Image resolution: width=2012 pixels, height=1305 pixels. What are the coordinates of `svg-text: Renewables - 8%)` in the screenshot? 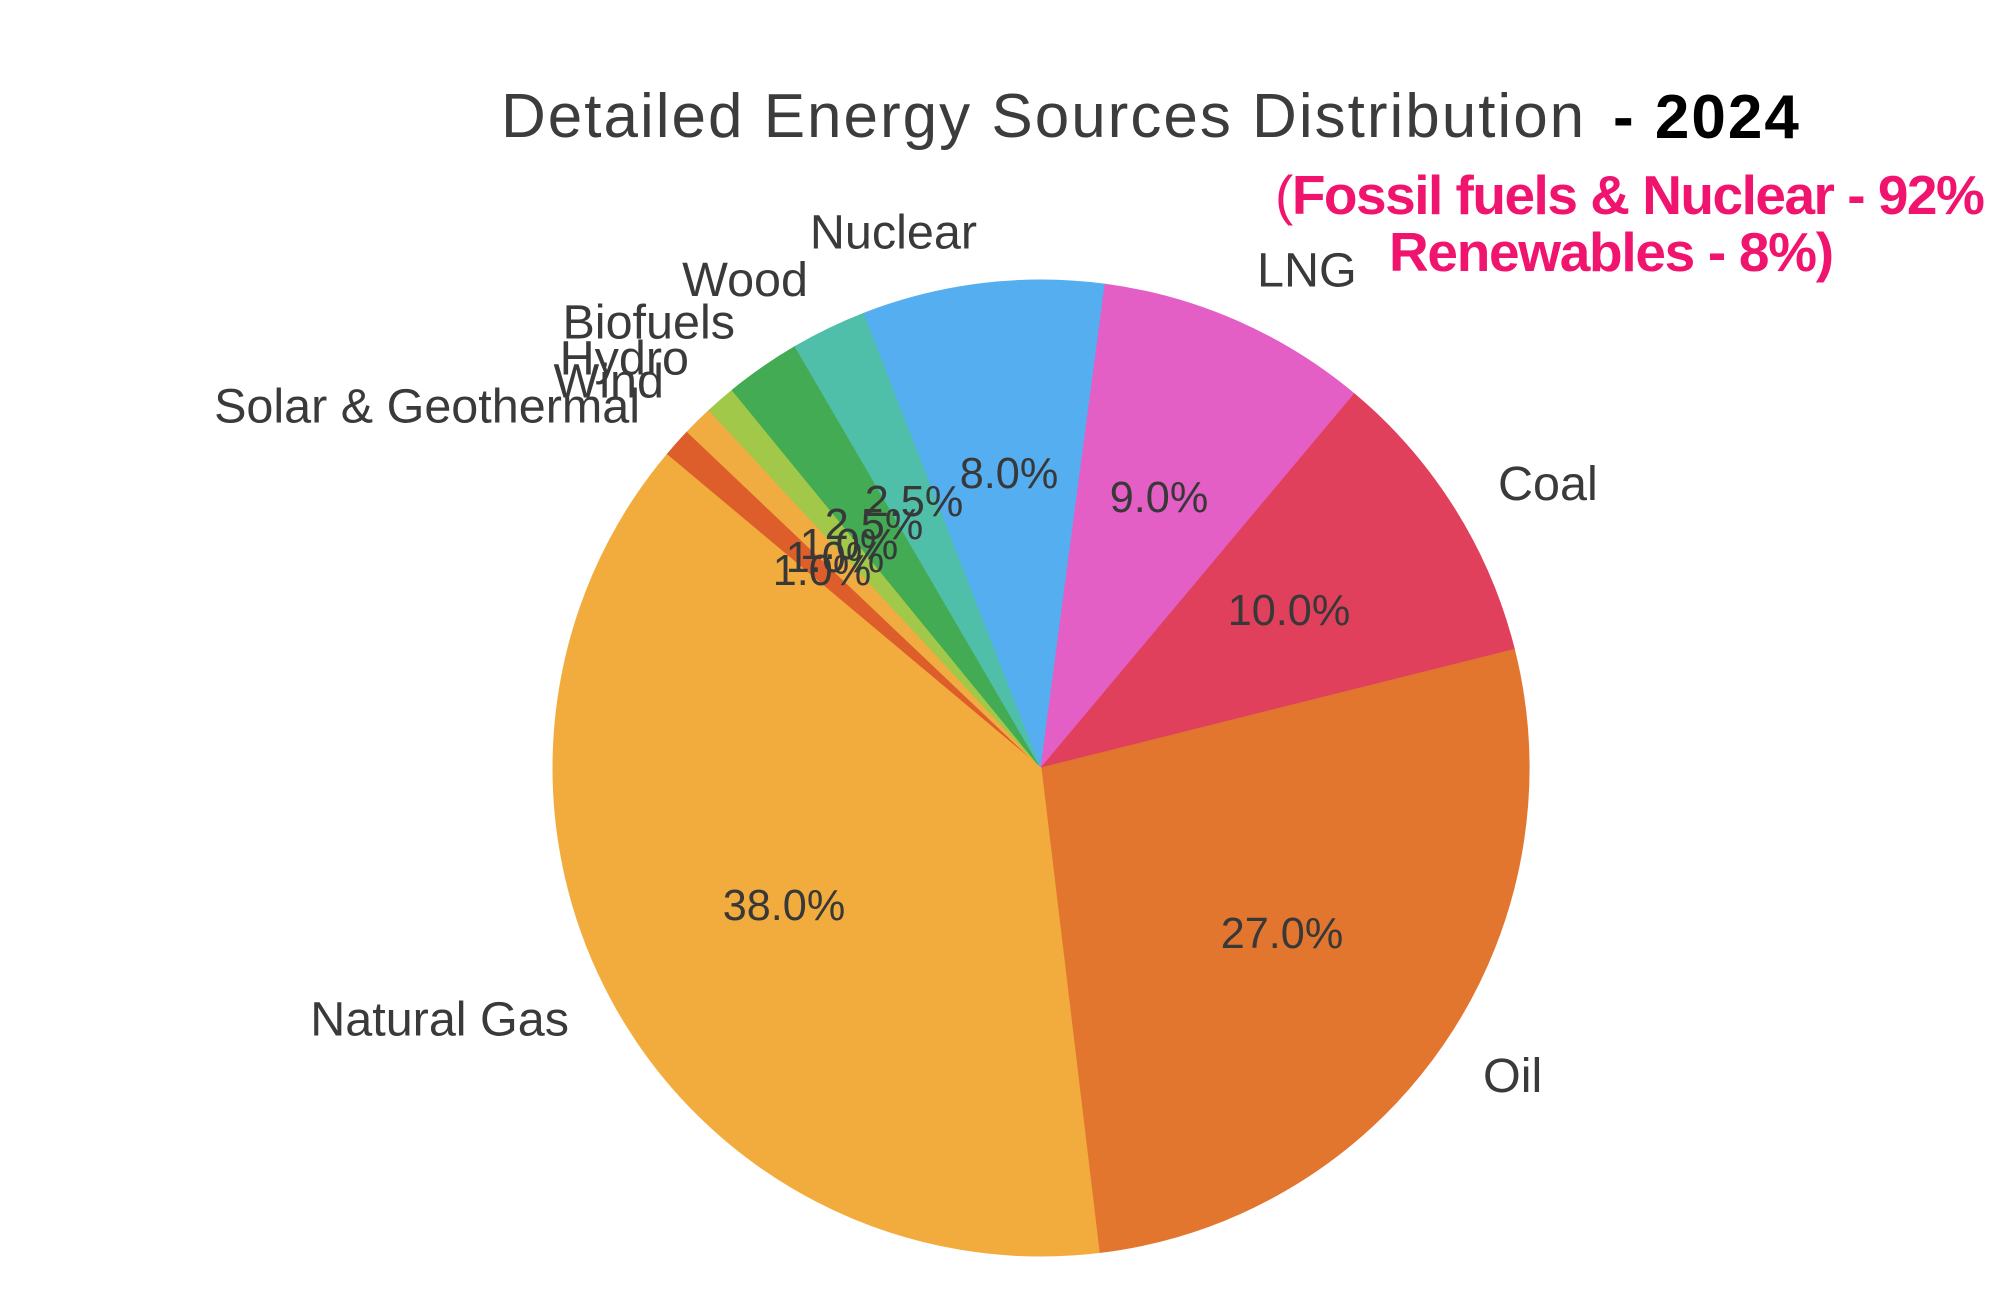 It's located at (1611, 252).